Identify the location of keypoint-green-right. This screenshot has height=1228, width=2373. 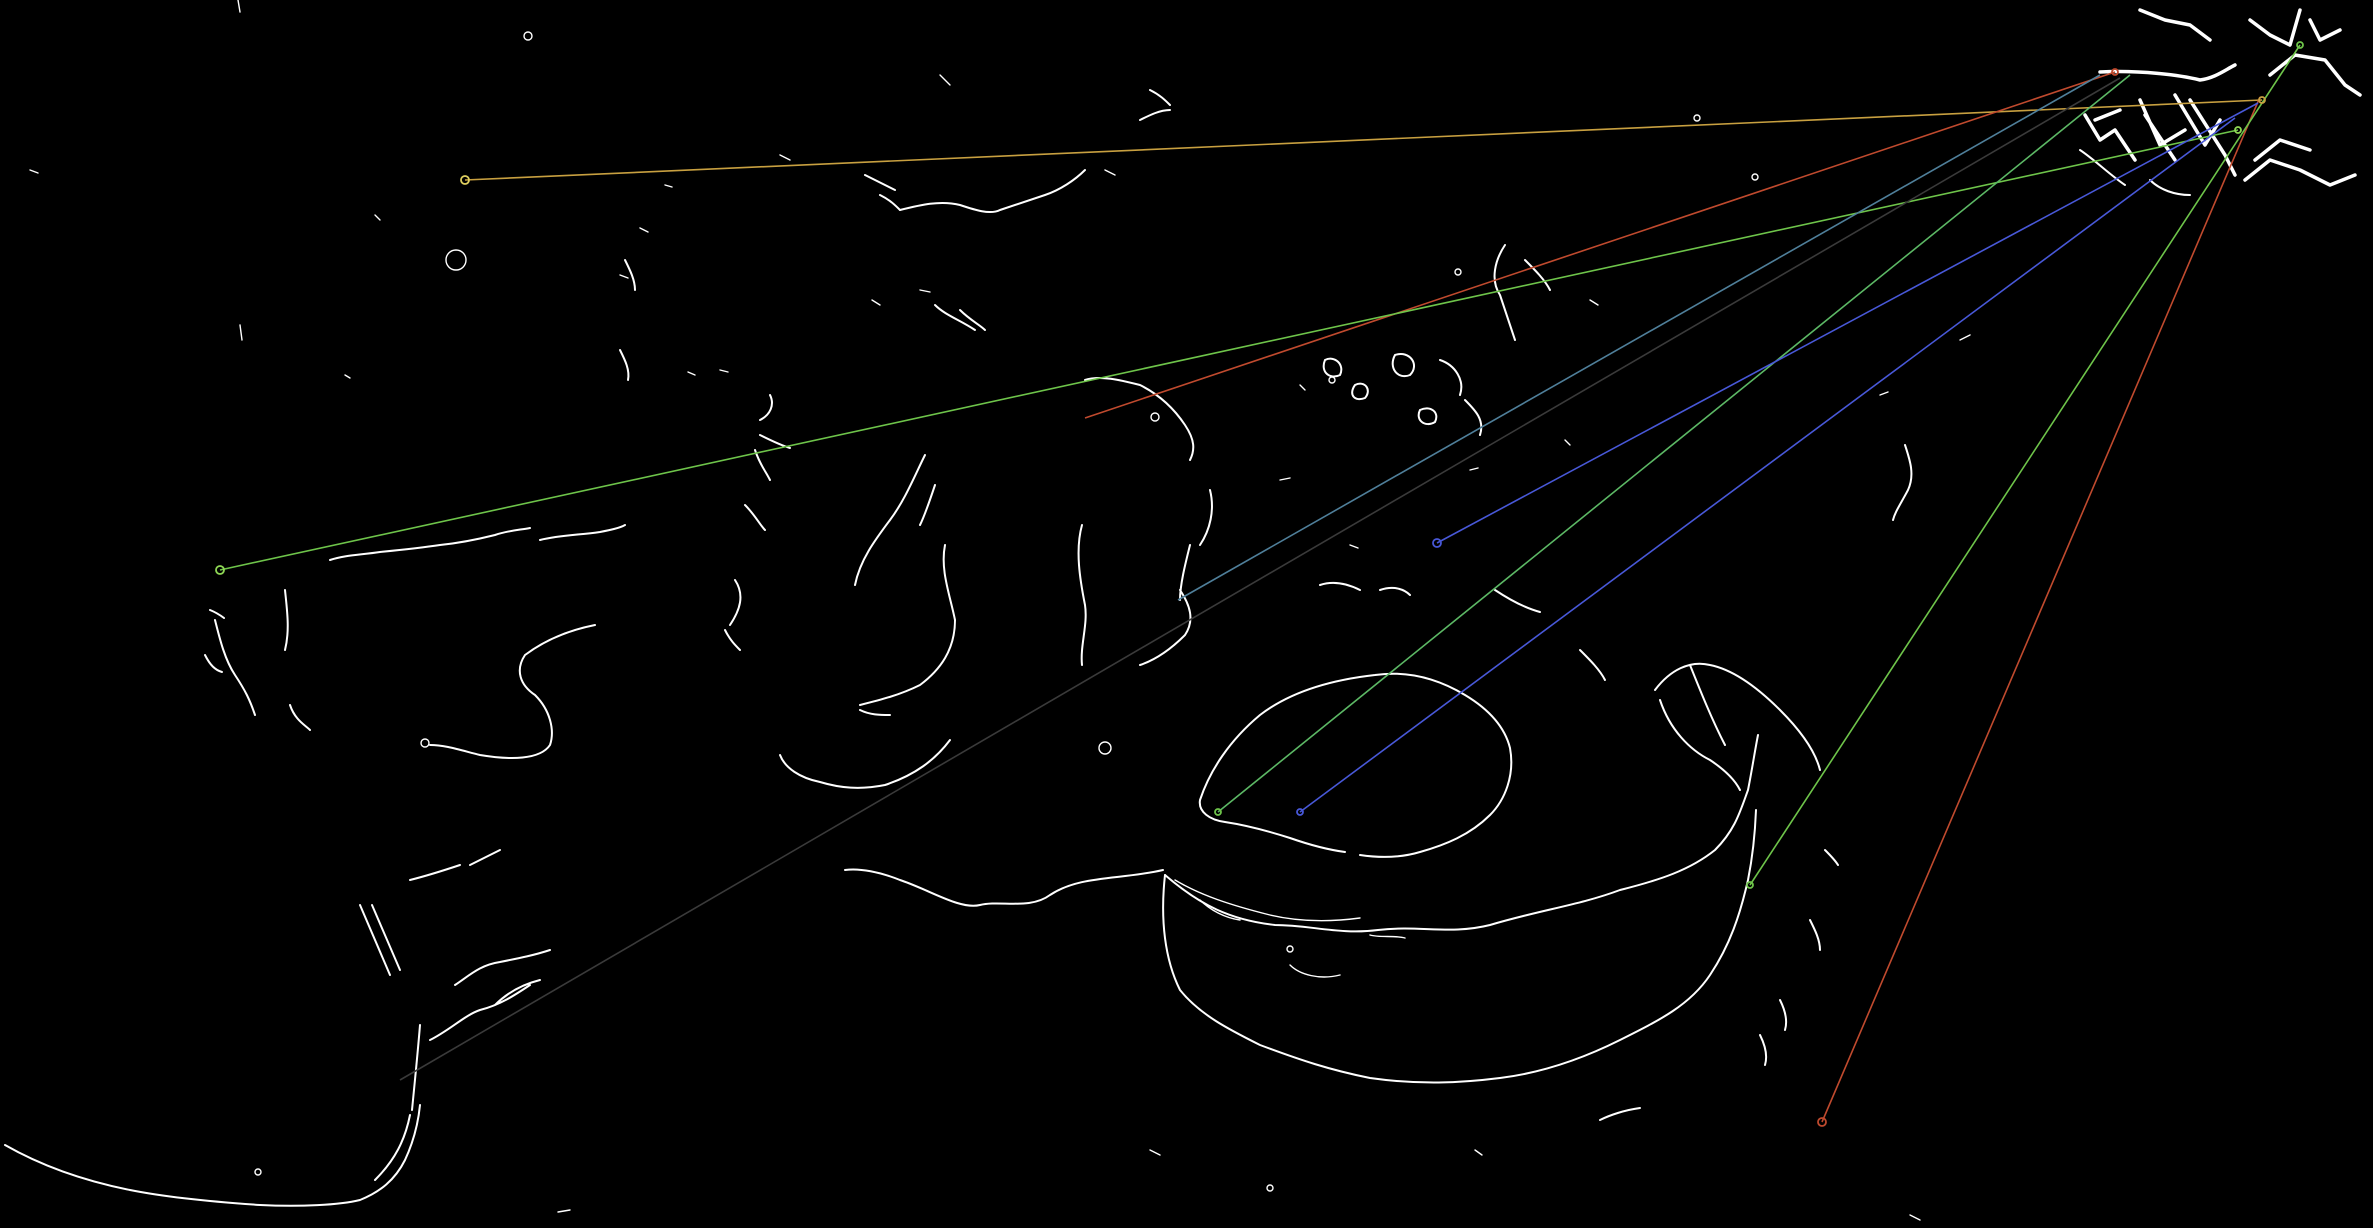
(1750, 885).